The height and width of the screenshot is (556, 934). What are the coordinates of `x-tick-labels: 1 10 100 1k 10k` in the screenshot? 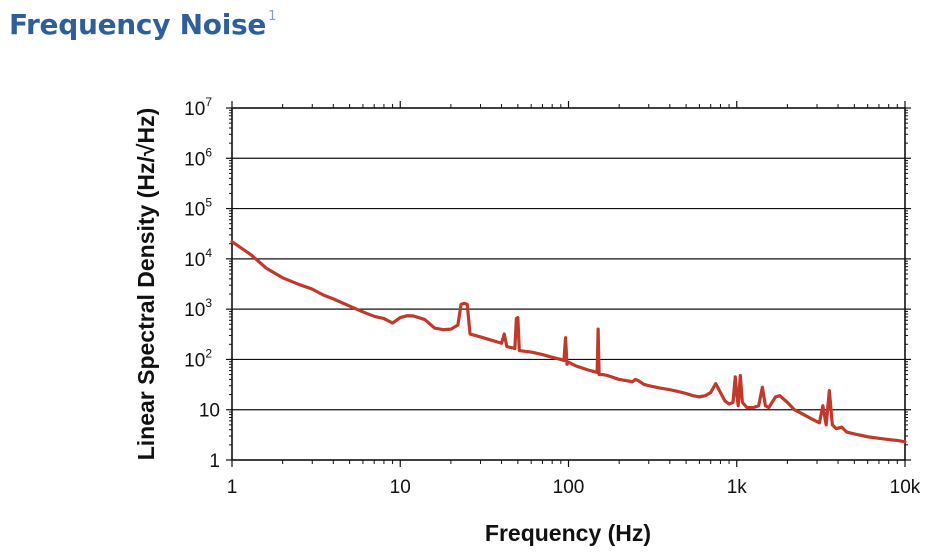 It's located at (574, 487).